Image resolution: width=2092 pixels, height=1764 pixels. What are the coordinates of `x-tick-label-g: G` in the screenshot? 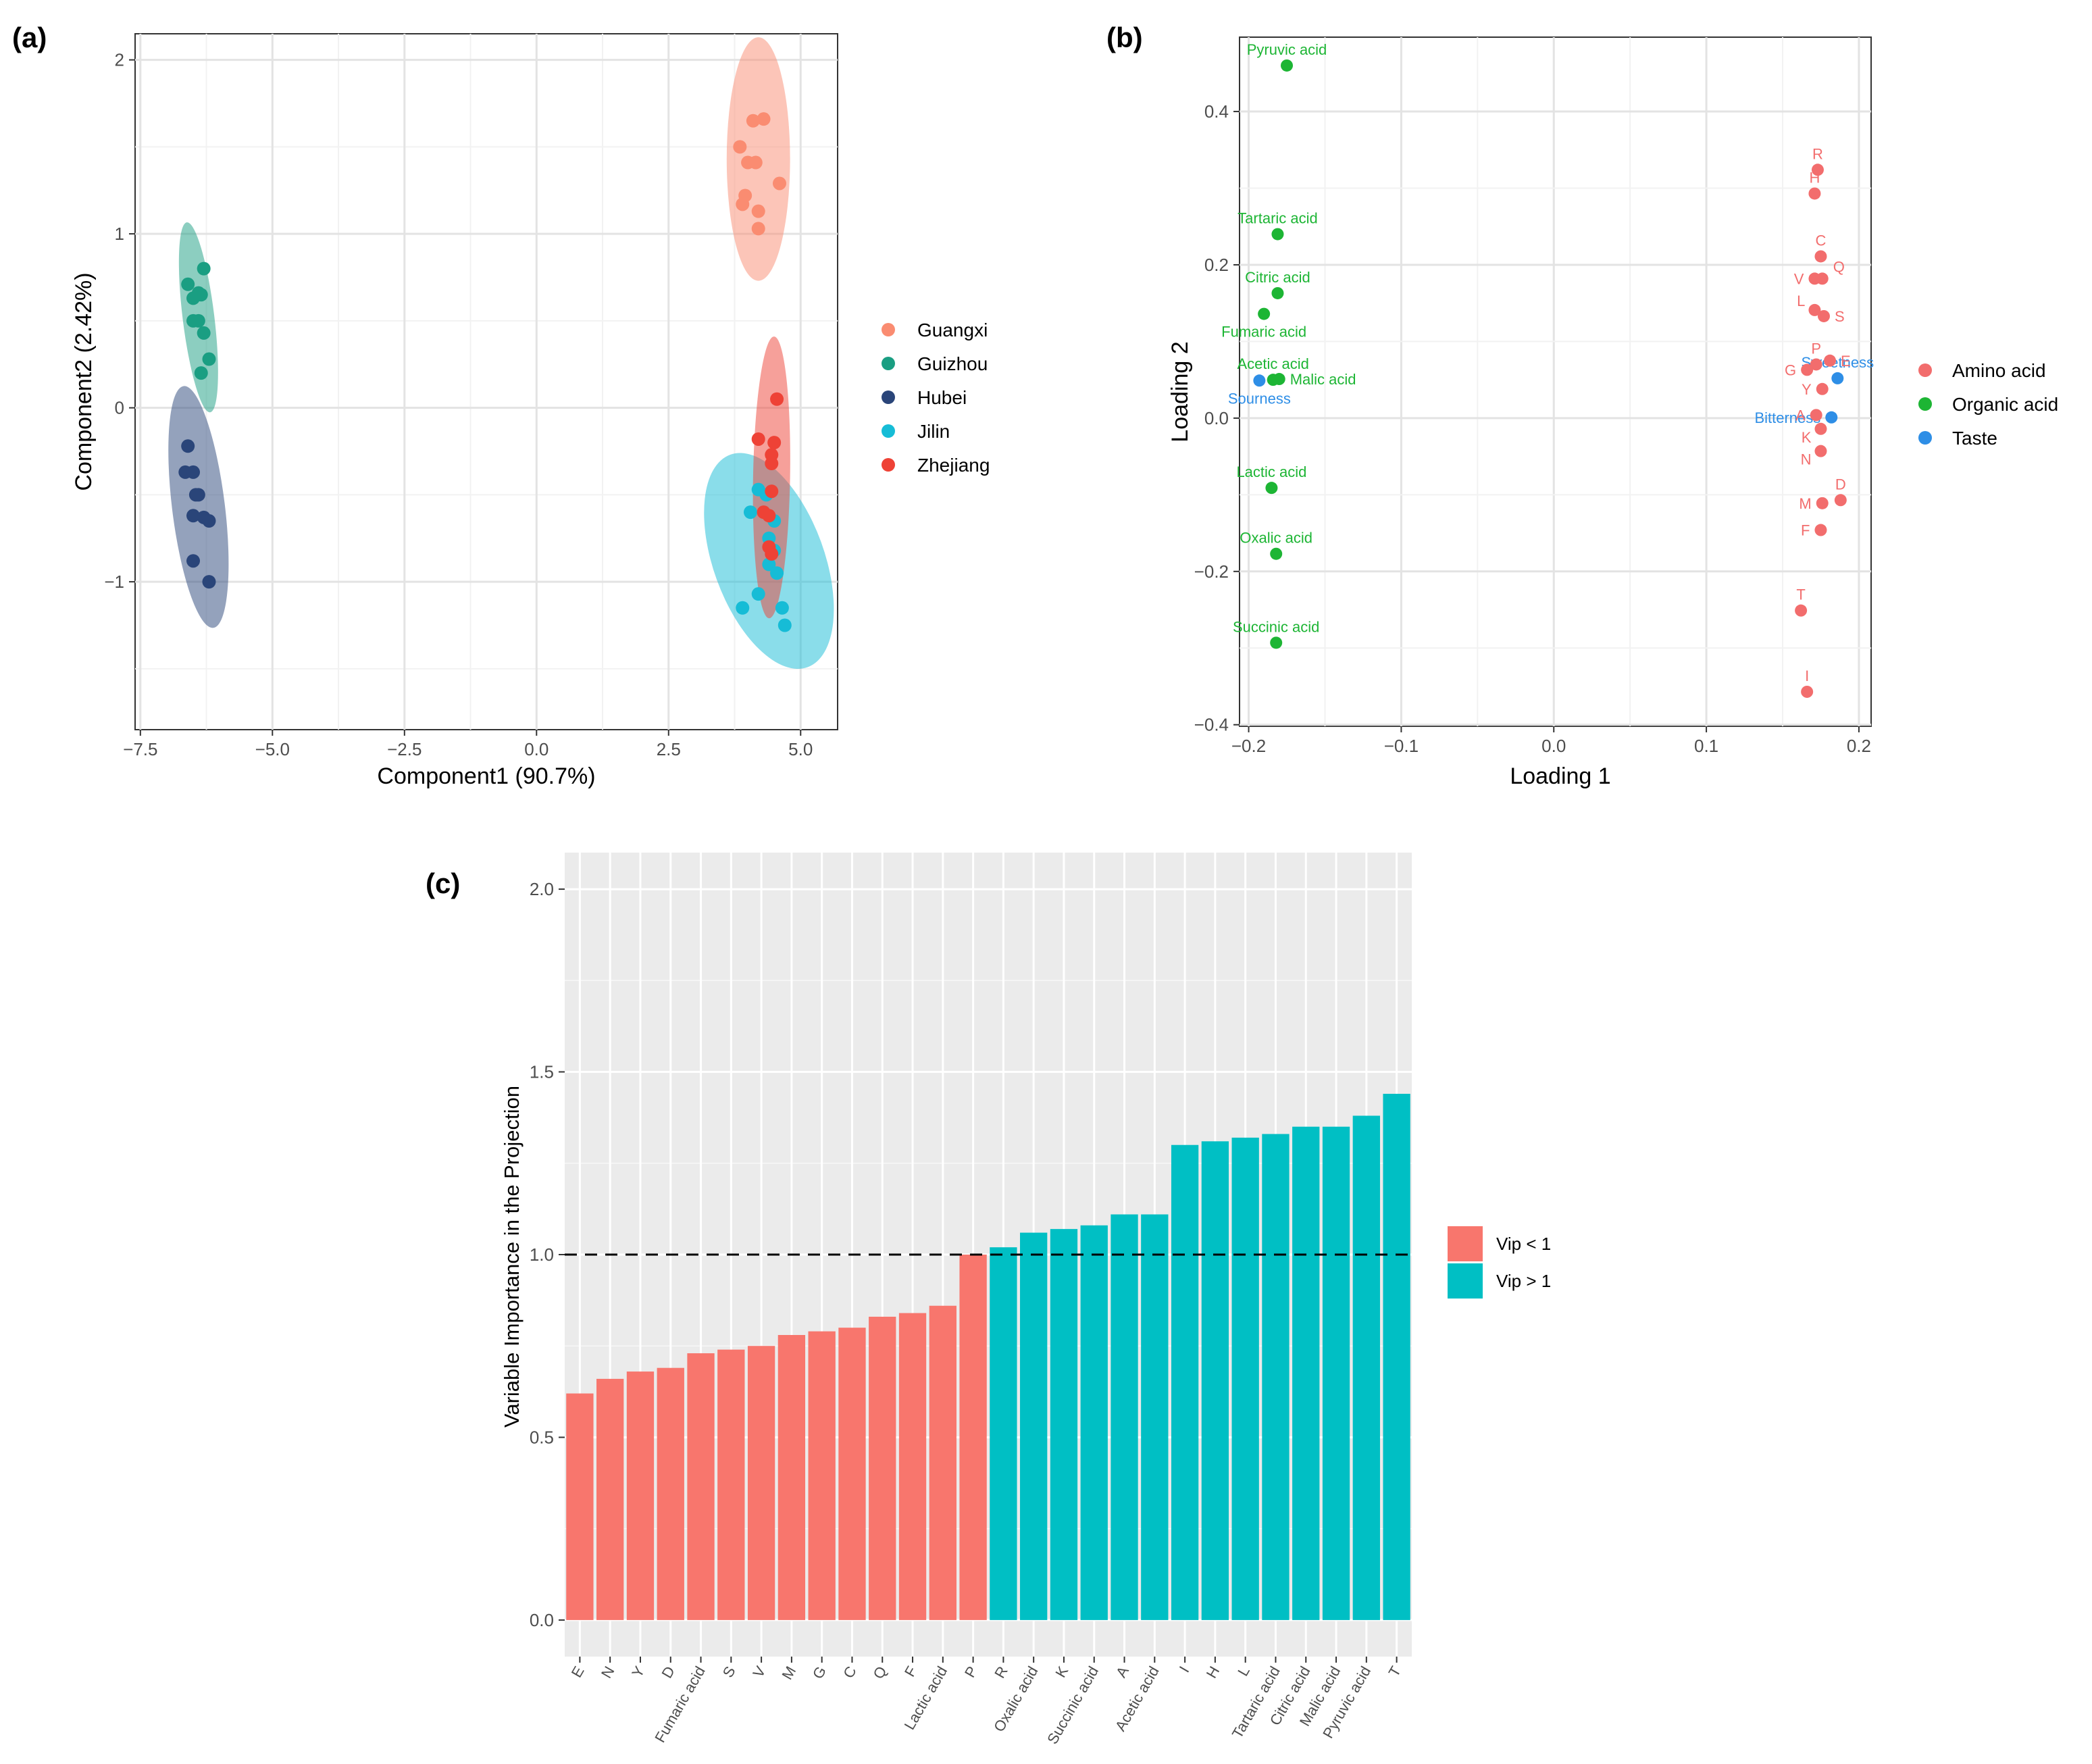 It's located at (819, 1672).